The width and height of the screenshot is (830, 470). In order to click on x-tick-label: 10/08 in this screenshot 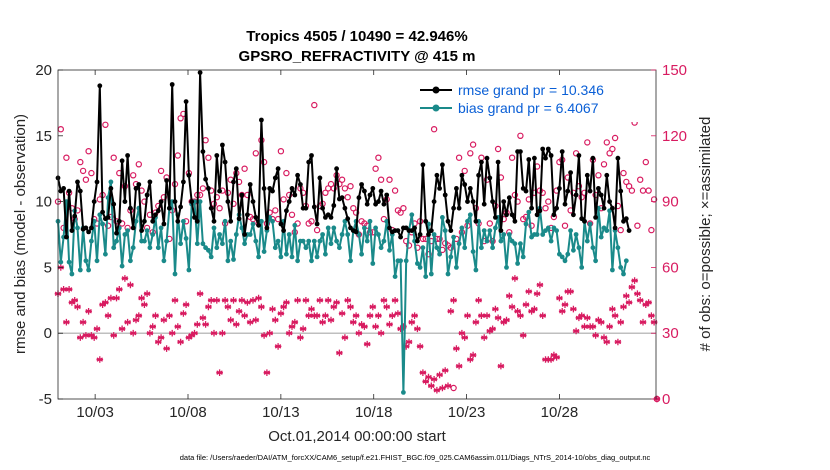, I will do `click(188, 412)`.